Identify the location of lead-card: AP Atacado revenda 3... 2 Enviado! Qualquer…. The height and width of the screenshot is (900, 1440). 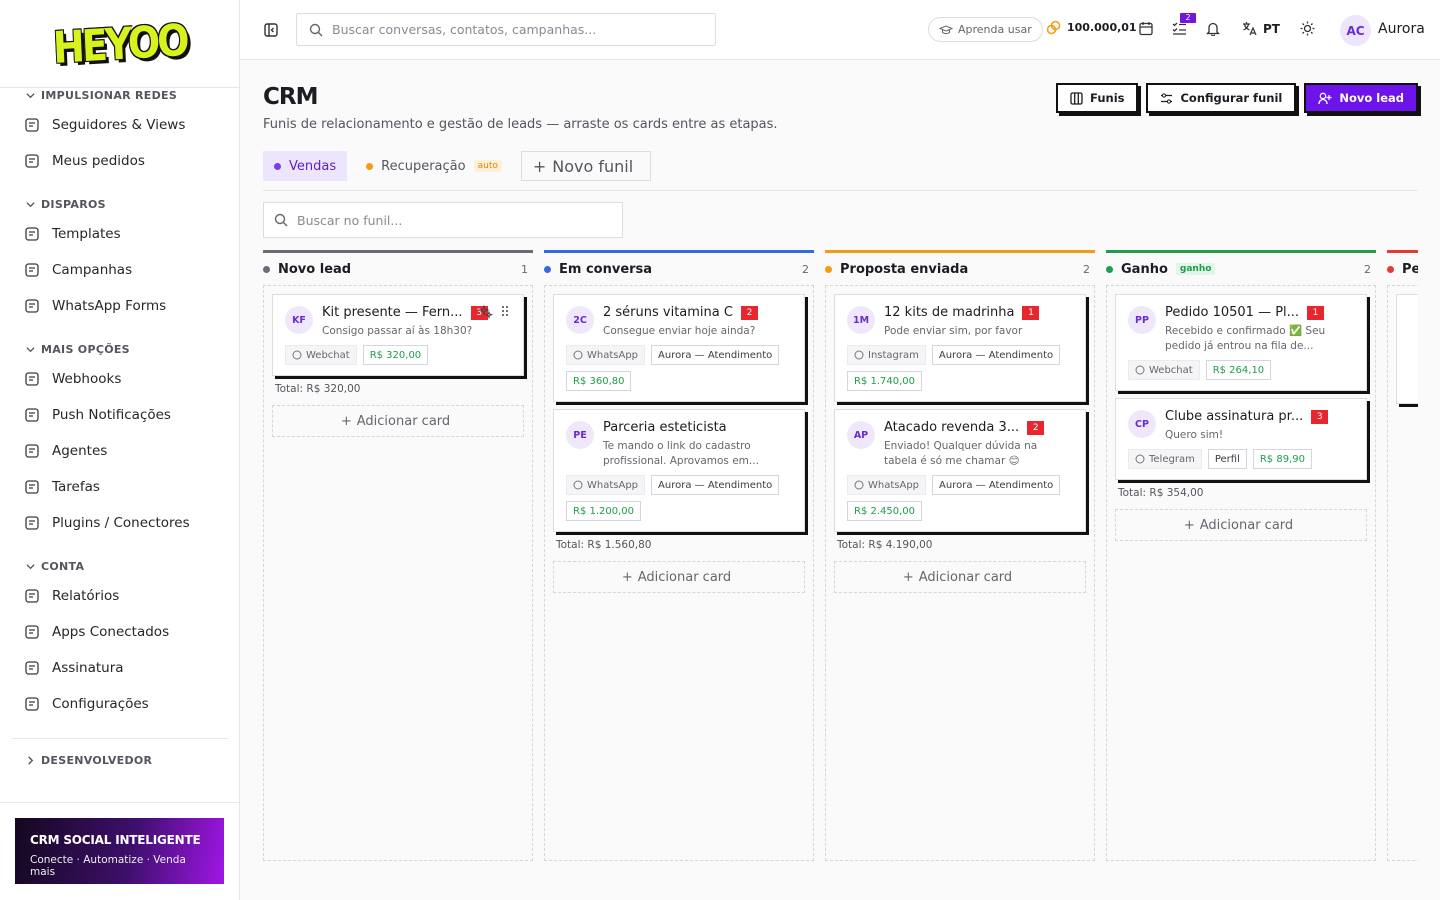
(960, 470).